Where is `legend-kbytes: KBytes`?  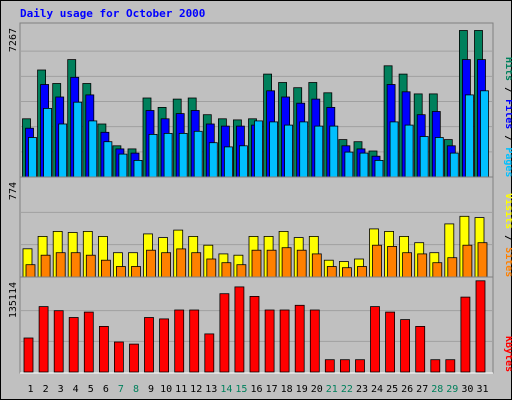
legend-kbytes: KBytes is located at coordinates (507, 354).